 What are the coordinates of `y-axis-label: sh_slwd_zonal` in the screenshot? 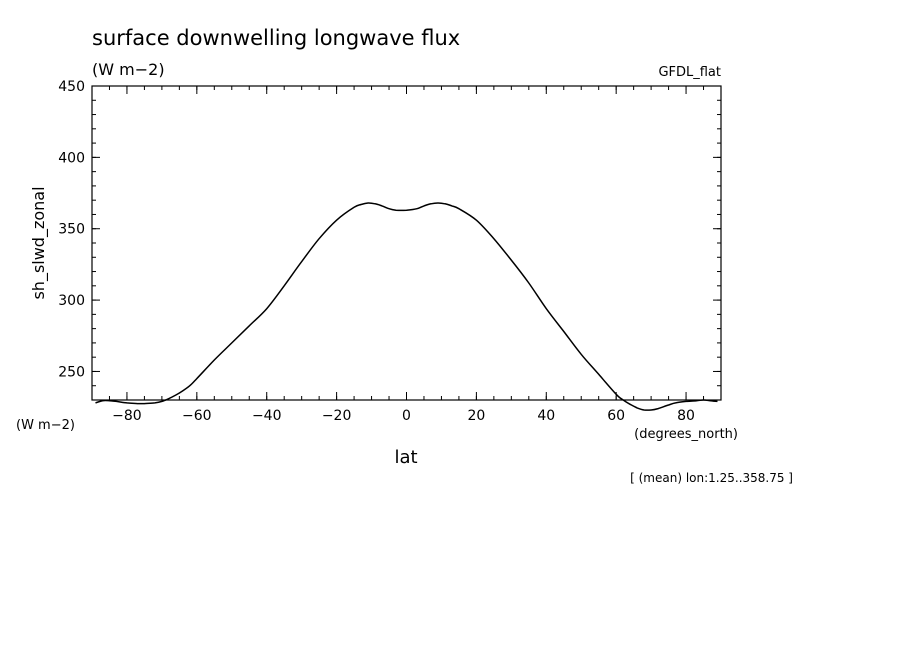 It's located at (39, 242).